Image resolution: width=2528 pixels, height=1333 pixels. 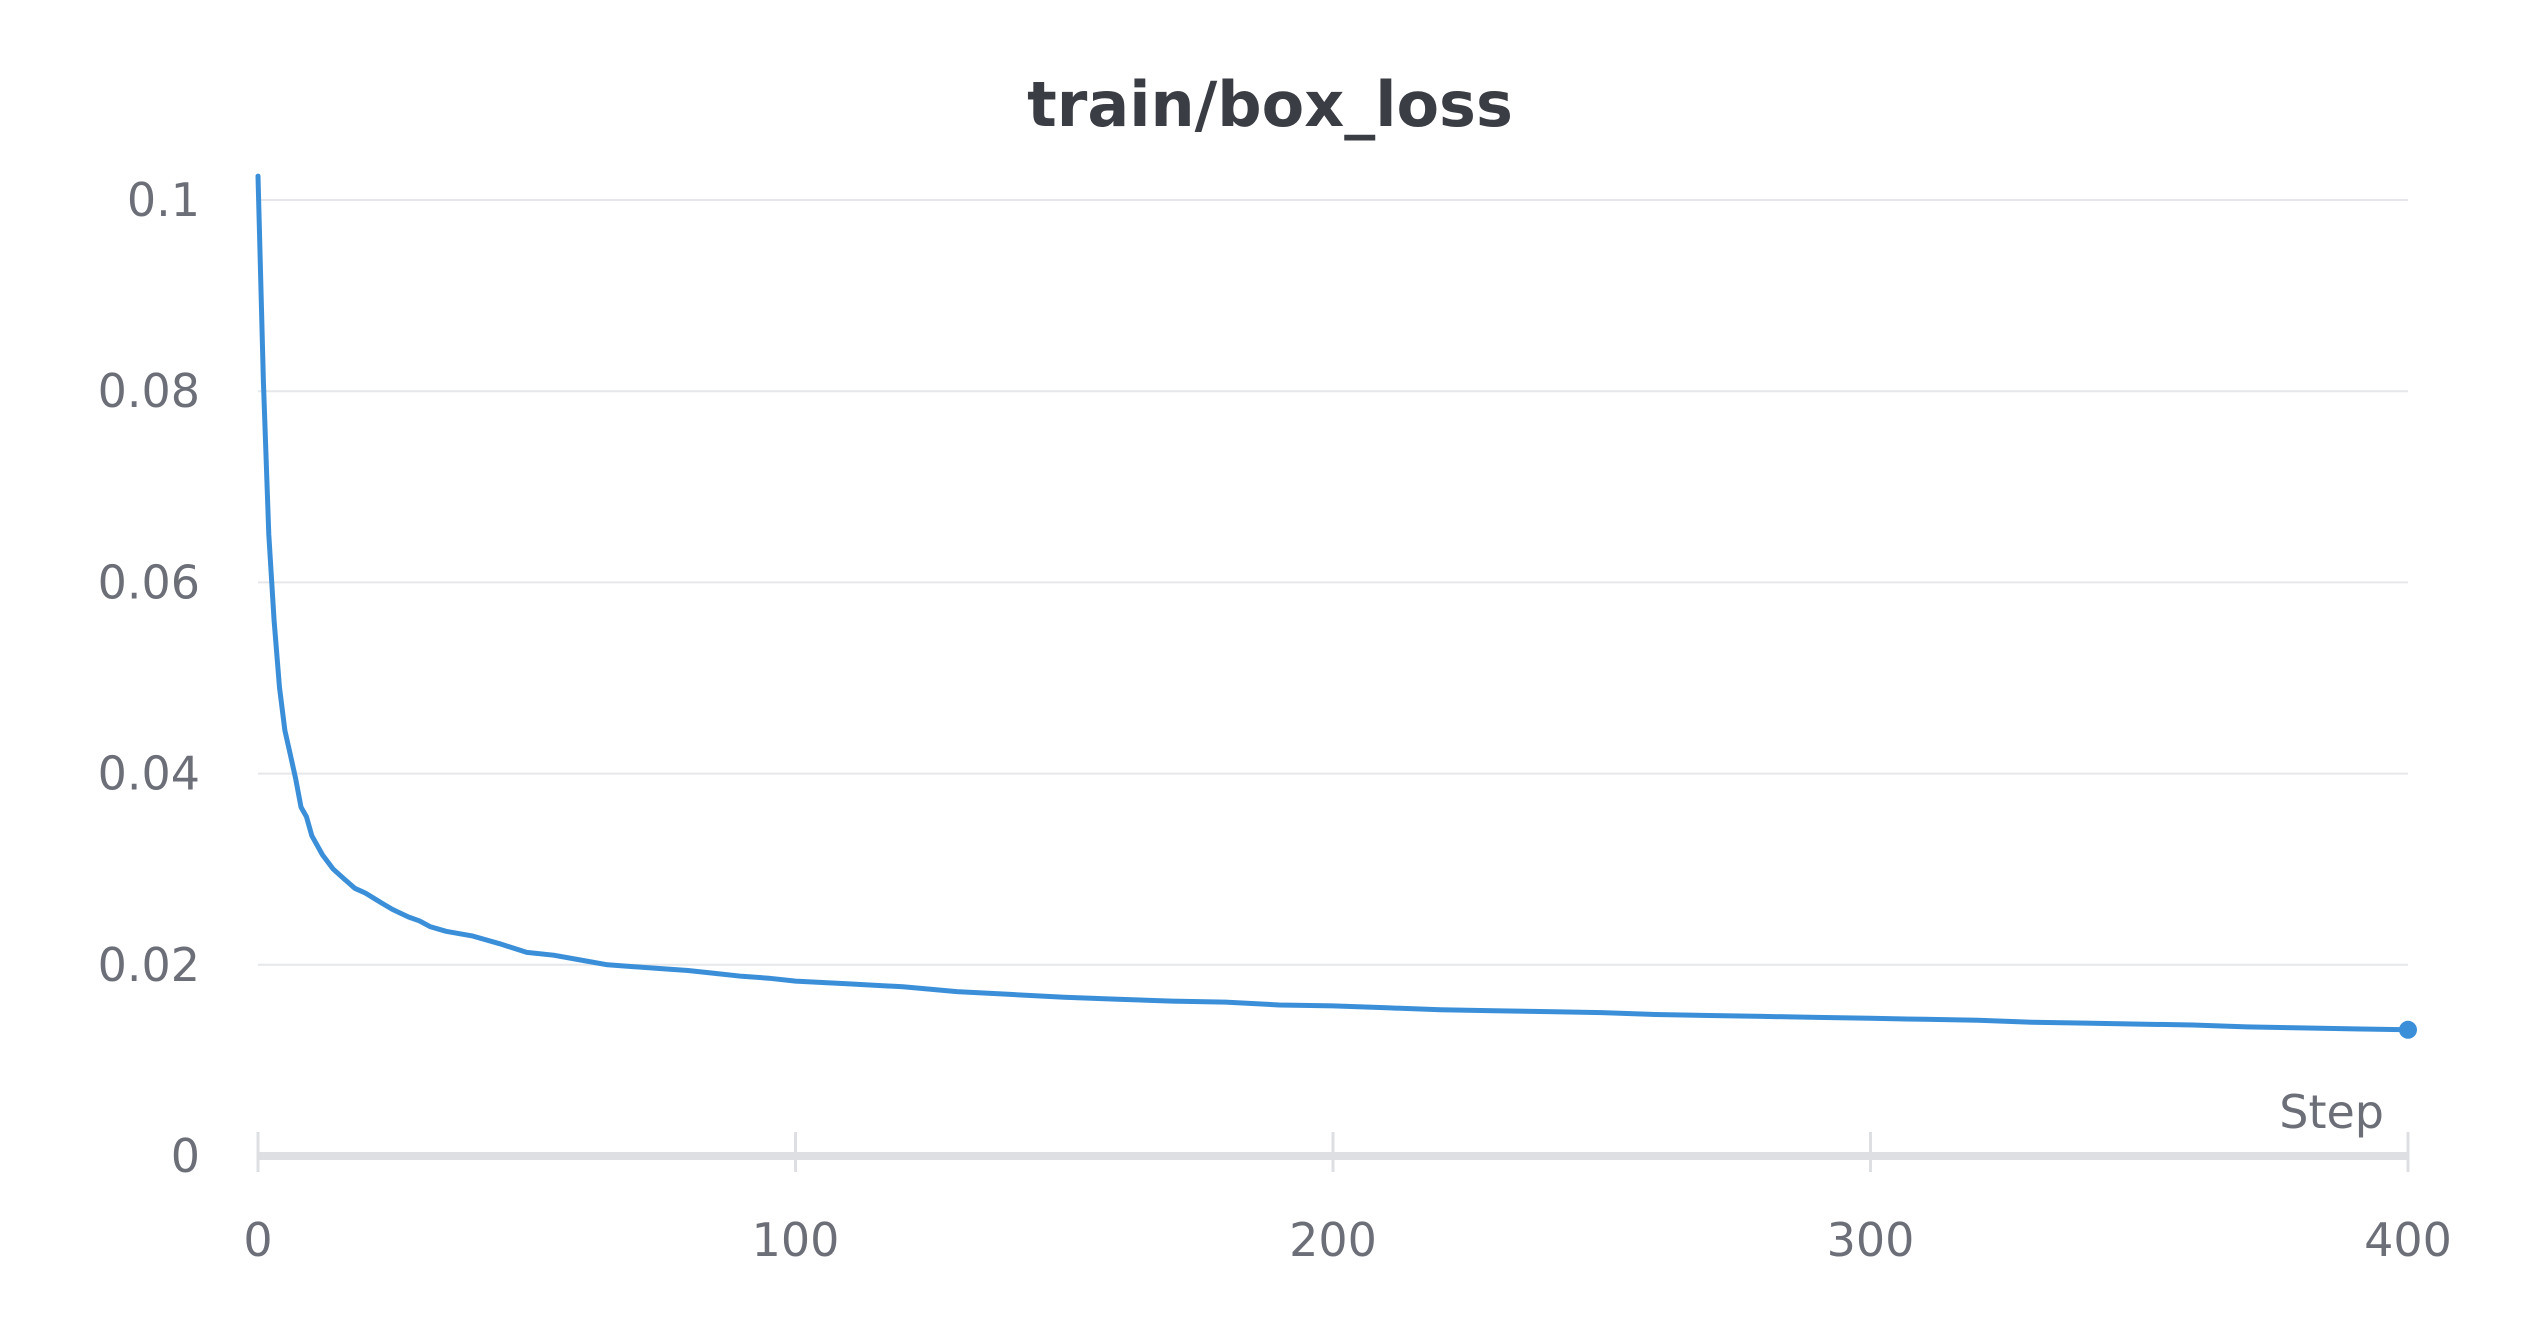 I want to click on y-tick-label-4: 0.08, so click(x=149, y=391).